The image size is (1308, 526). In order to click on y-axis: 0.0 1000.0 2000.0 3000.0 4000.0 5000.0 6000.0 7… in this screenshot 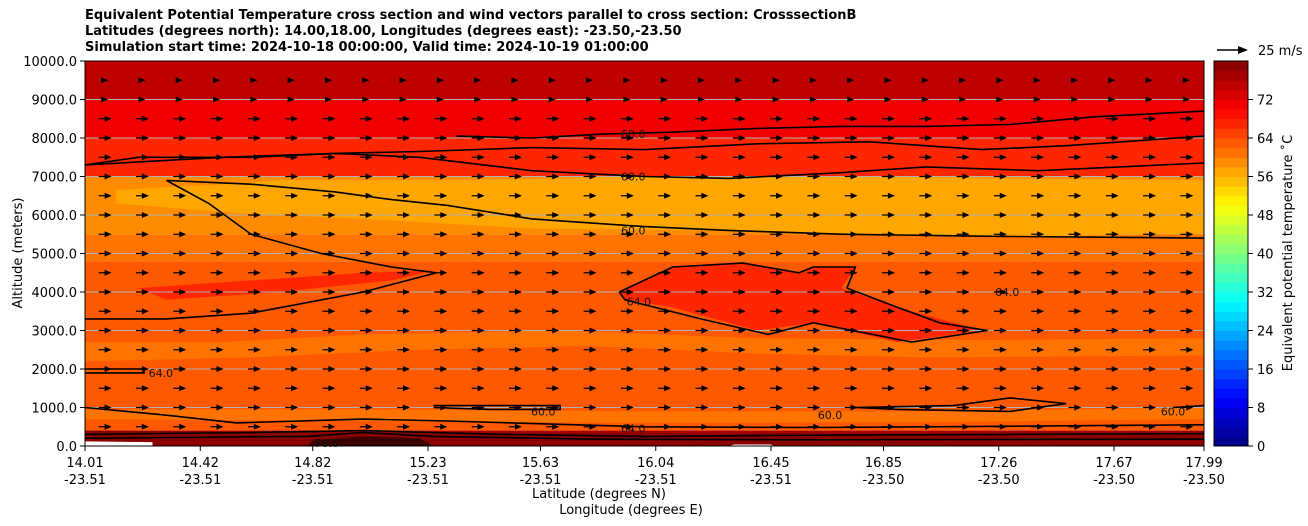, I will do `click(54, 255)`.